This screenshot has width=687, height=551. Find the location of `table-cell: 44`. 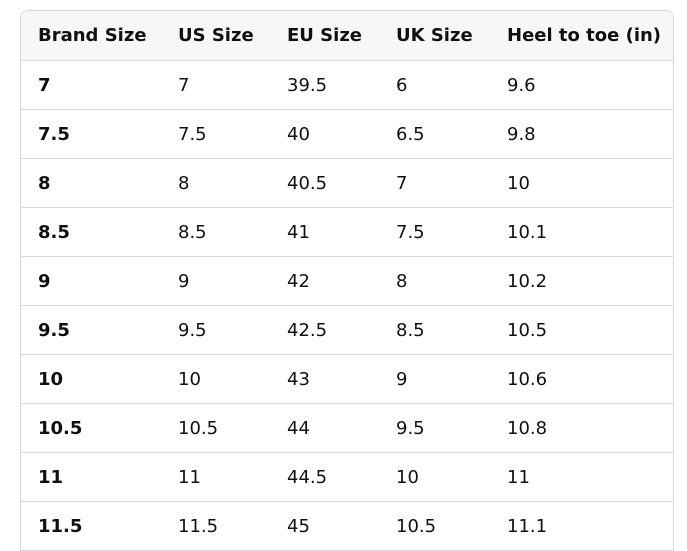

table-cell: 44 is located at coordinates (324, 428).